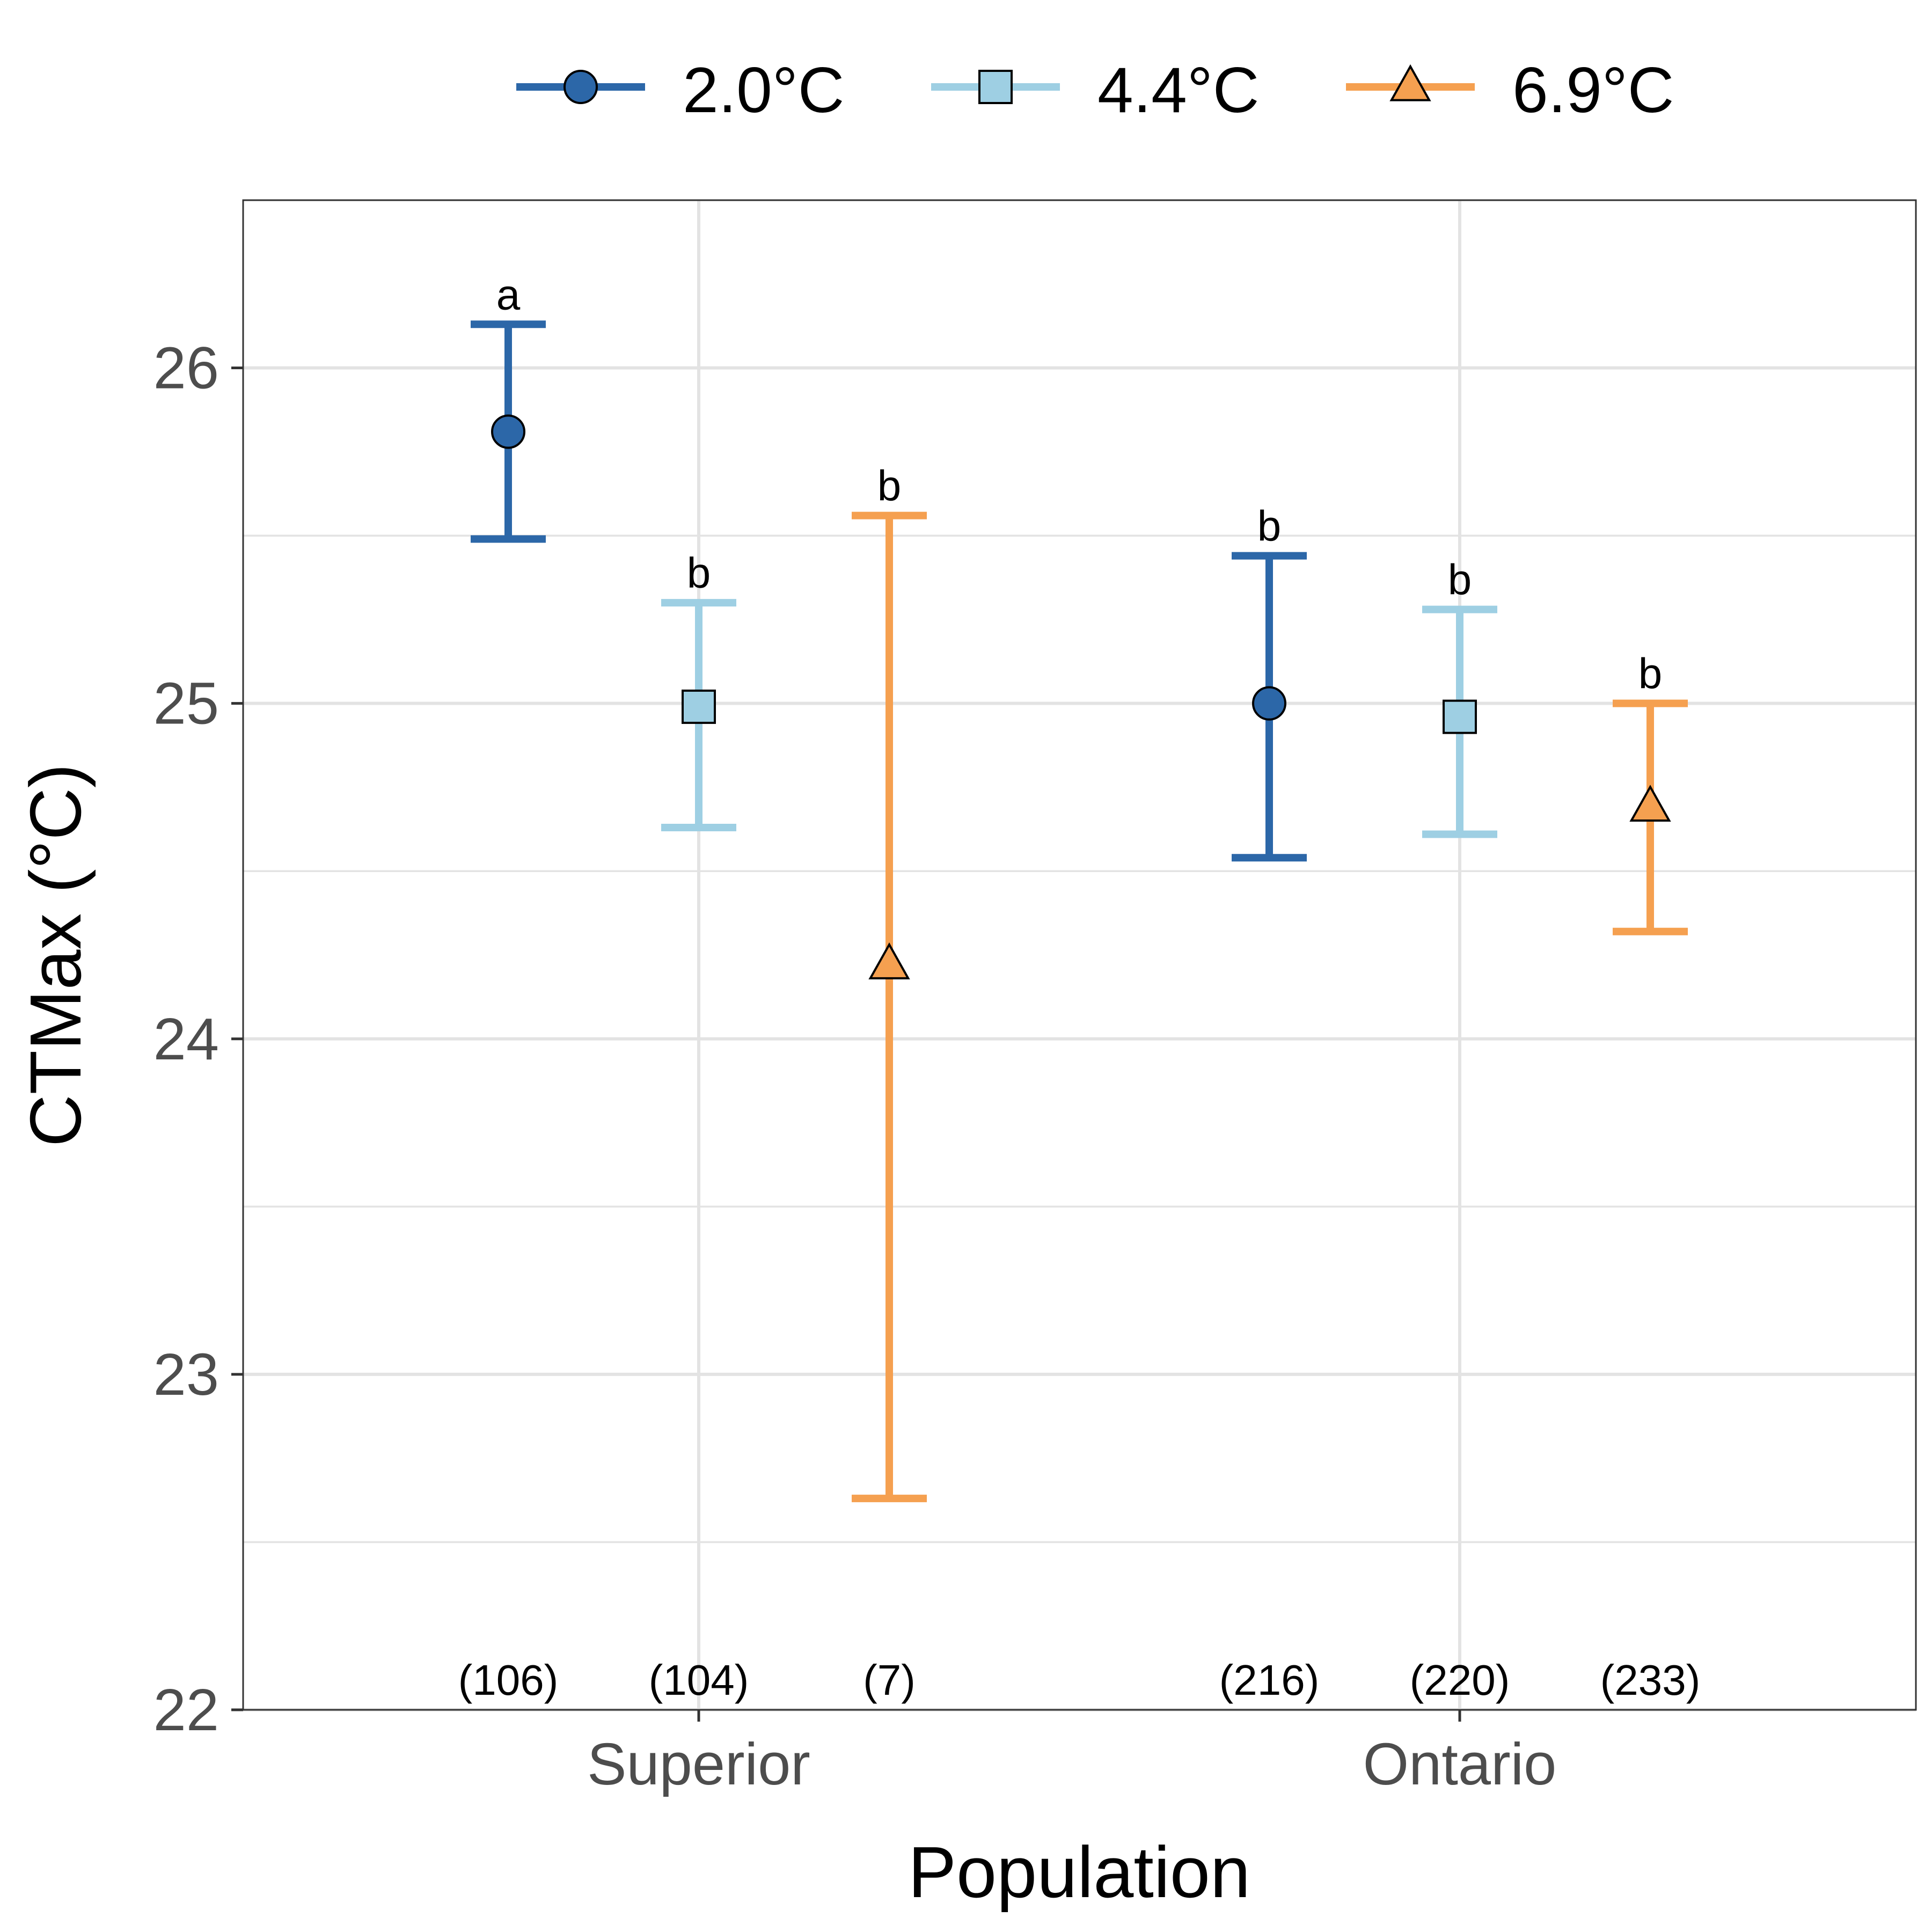 The width and height of the screenshot is (1932, 1932). Describe the element at coordinates (1079, 1872) in the screenshot. I see `x-axis-title: Population` at that location.